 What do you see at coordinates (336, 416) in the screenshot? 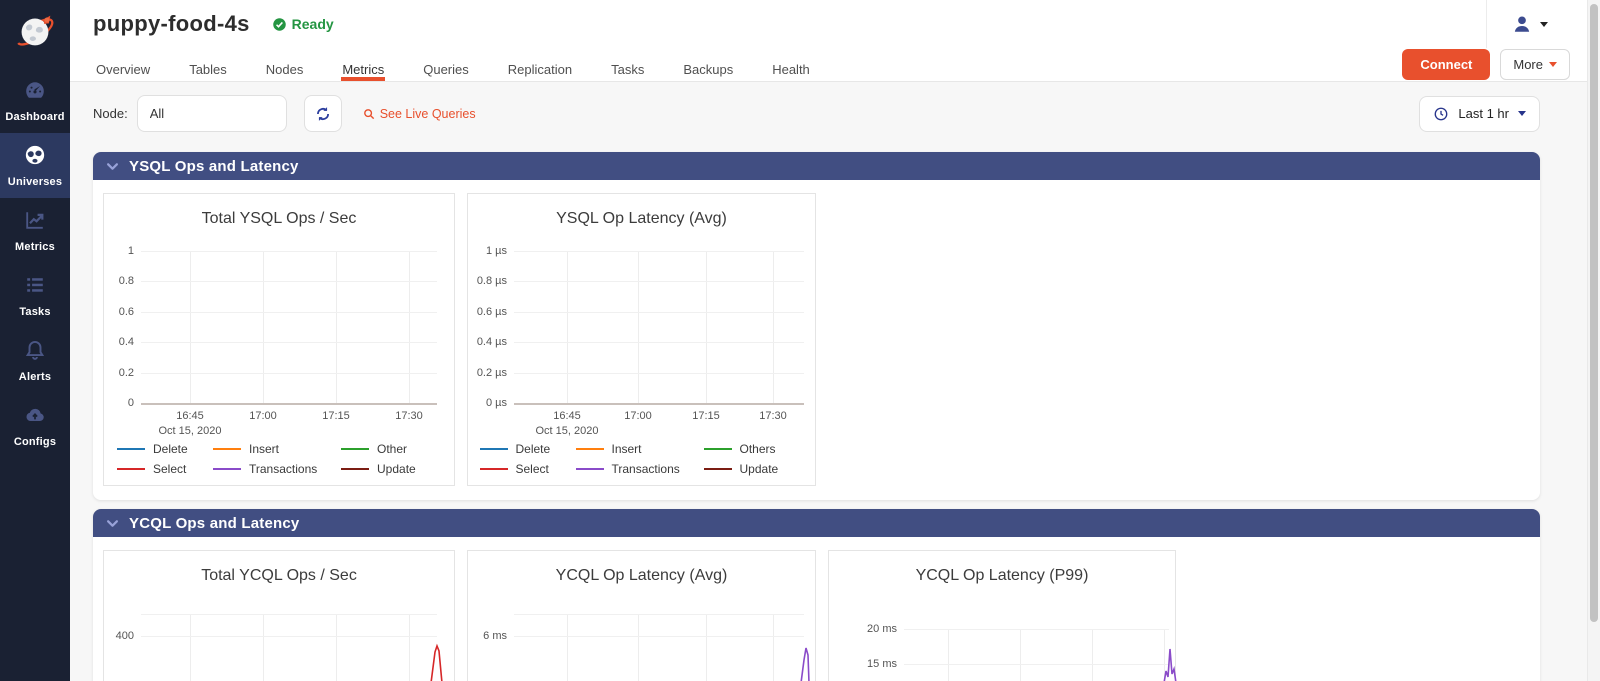
I see `x-axis-tick: 17:15` at bounding box center [336, 416].